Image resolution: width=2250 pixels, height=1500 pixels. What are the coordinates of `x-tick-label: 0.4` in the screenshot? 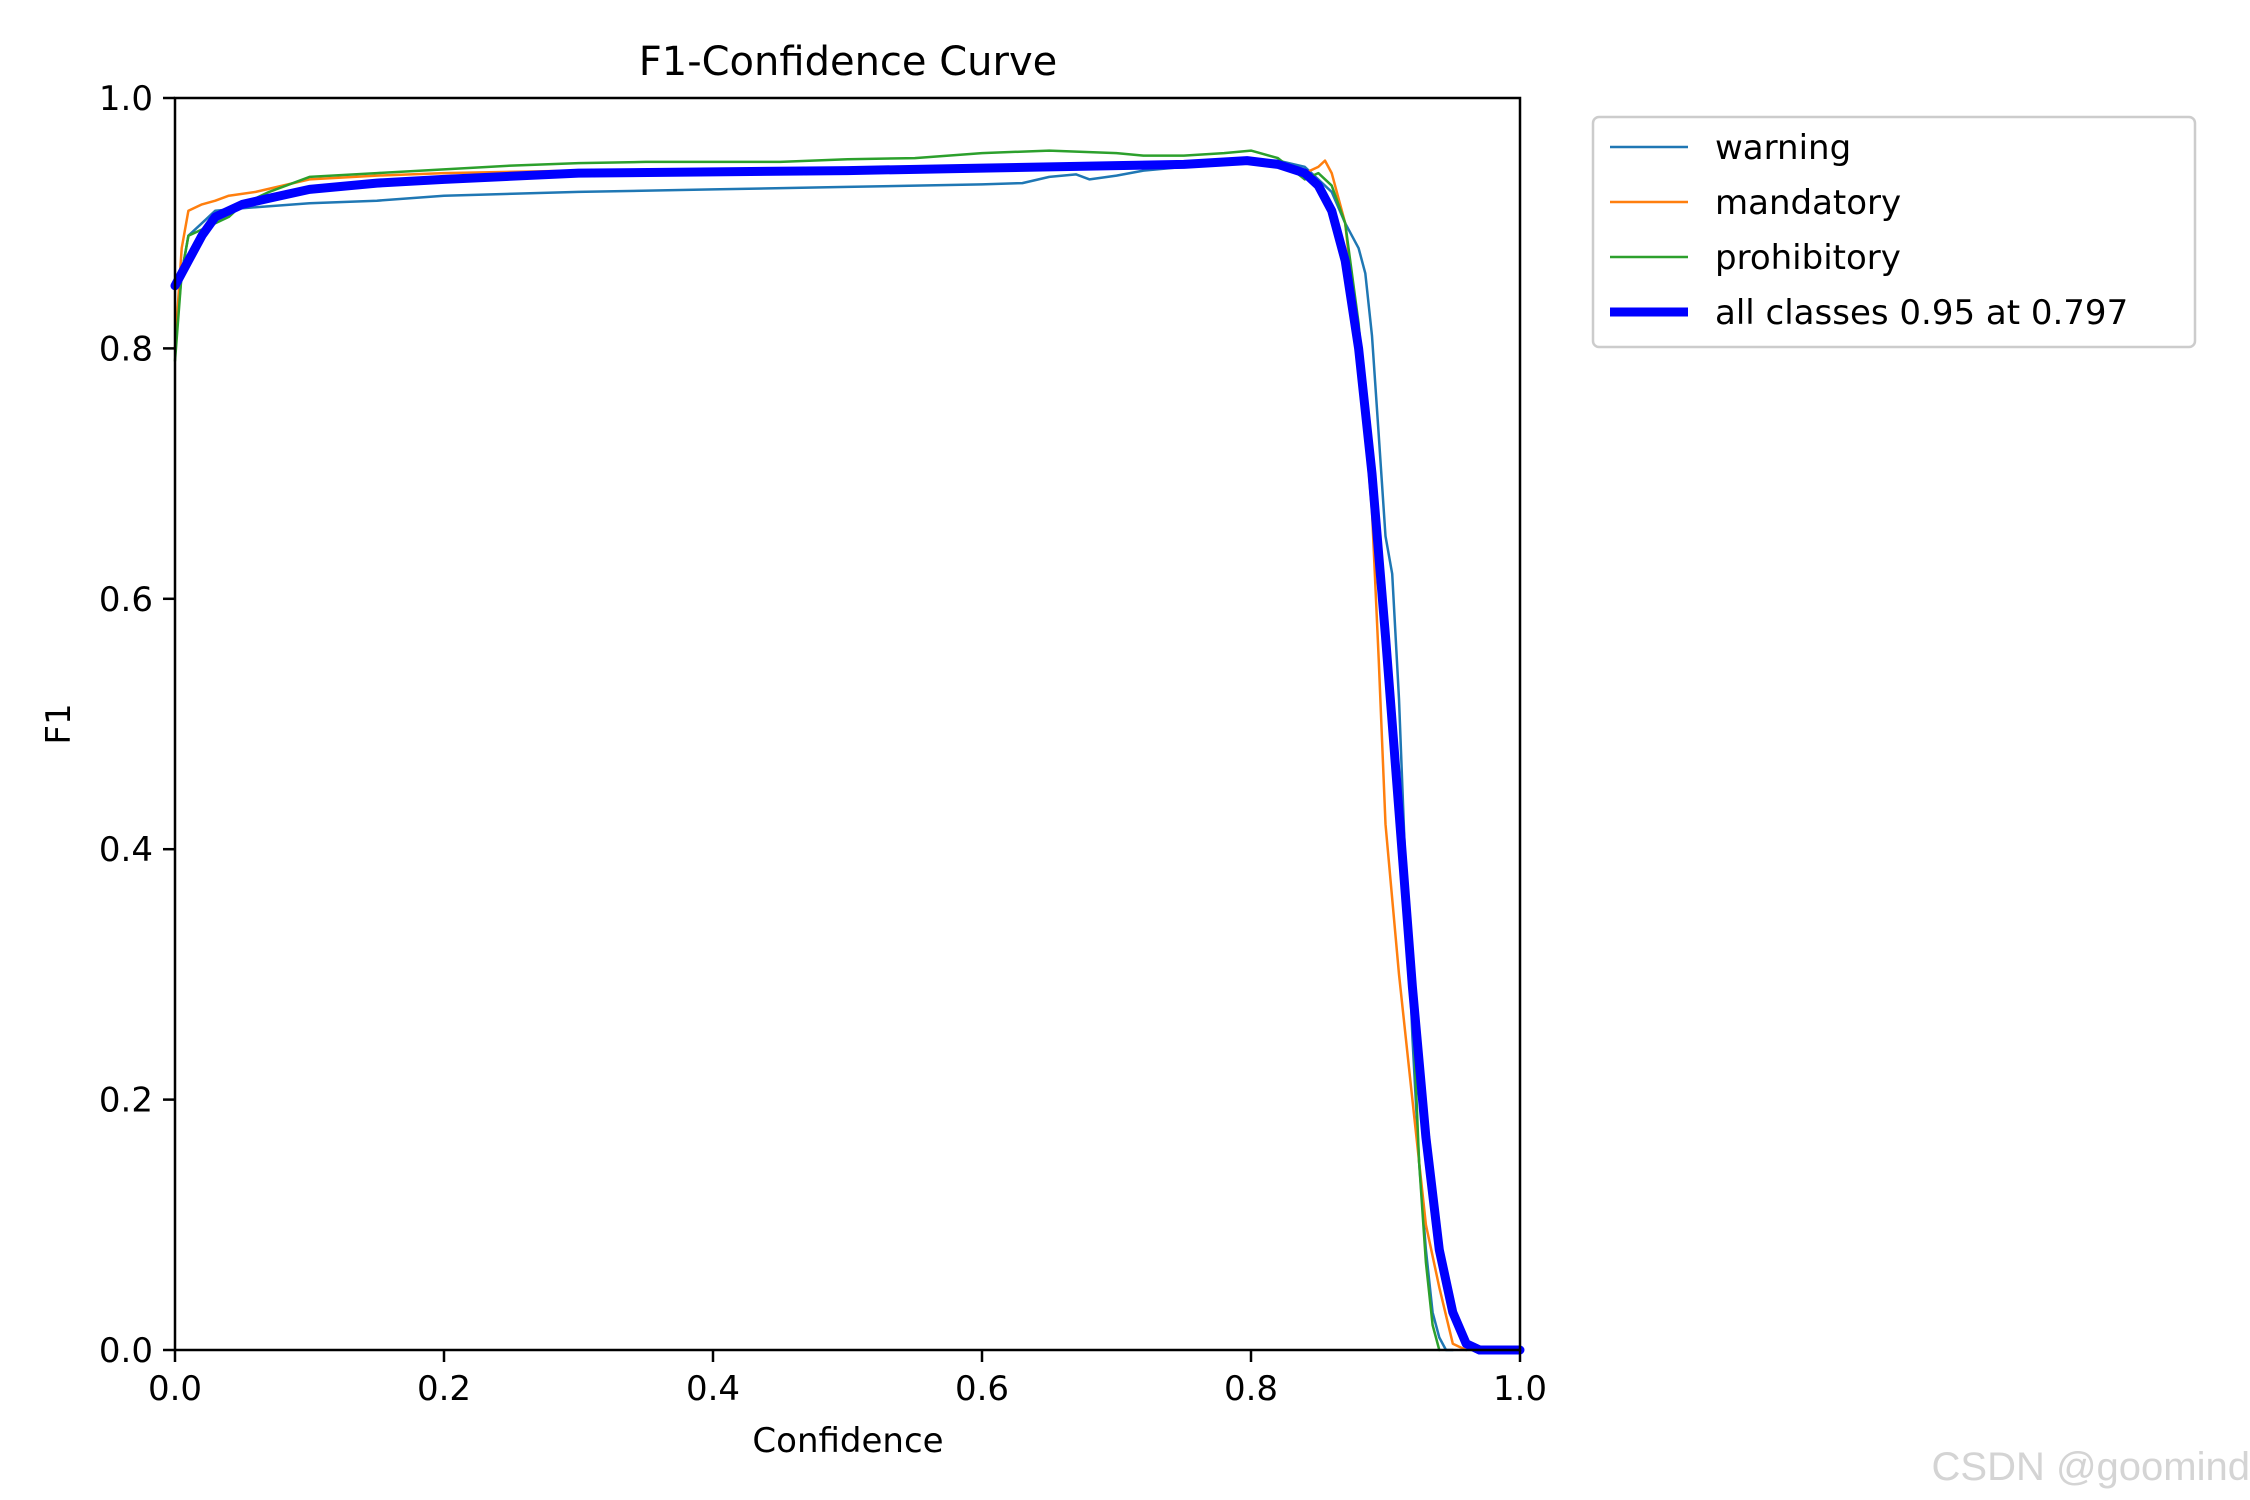 It's located at (713, 1389).